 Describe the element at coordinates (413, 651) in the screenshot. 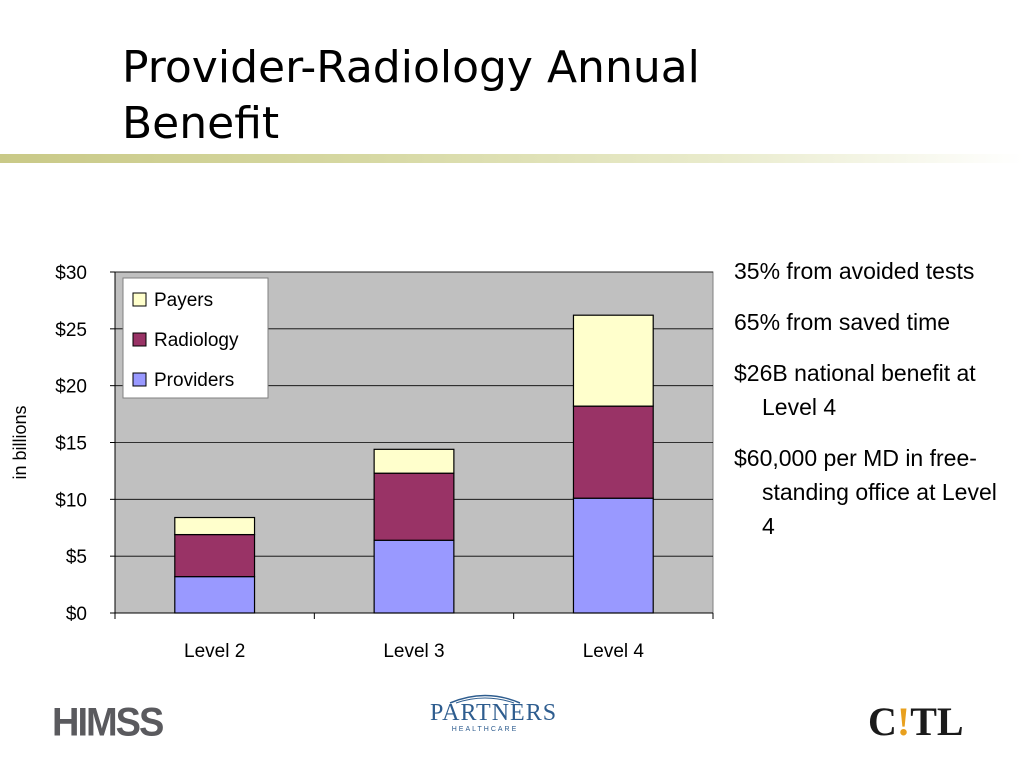

I see `x-tick-label: Level 3` at that location.